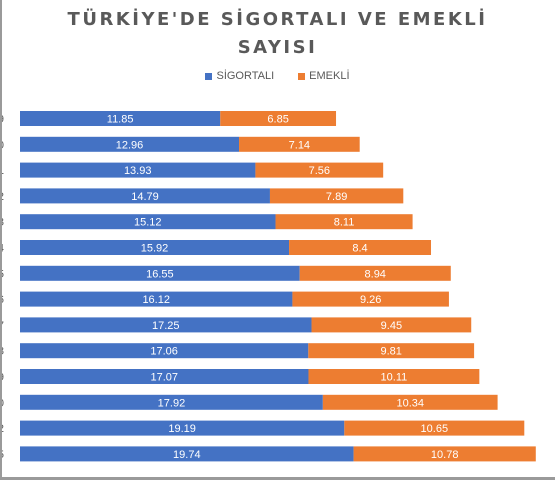 The width and height of the screenshot is (555, 480). What do you see at coordinates (2, 300) in the screenshot?
I see `category-label: 6` at bounding box center [2, 300].